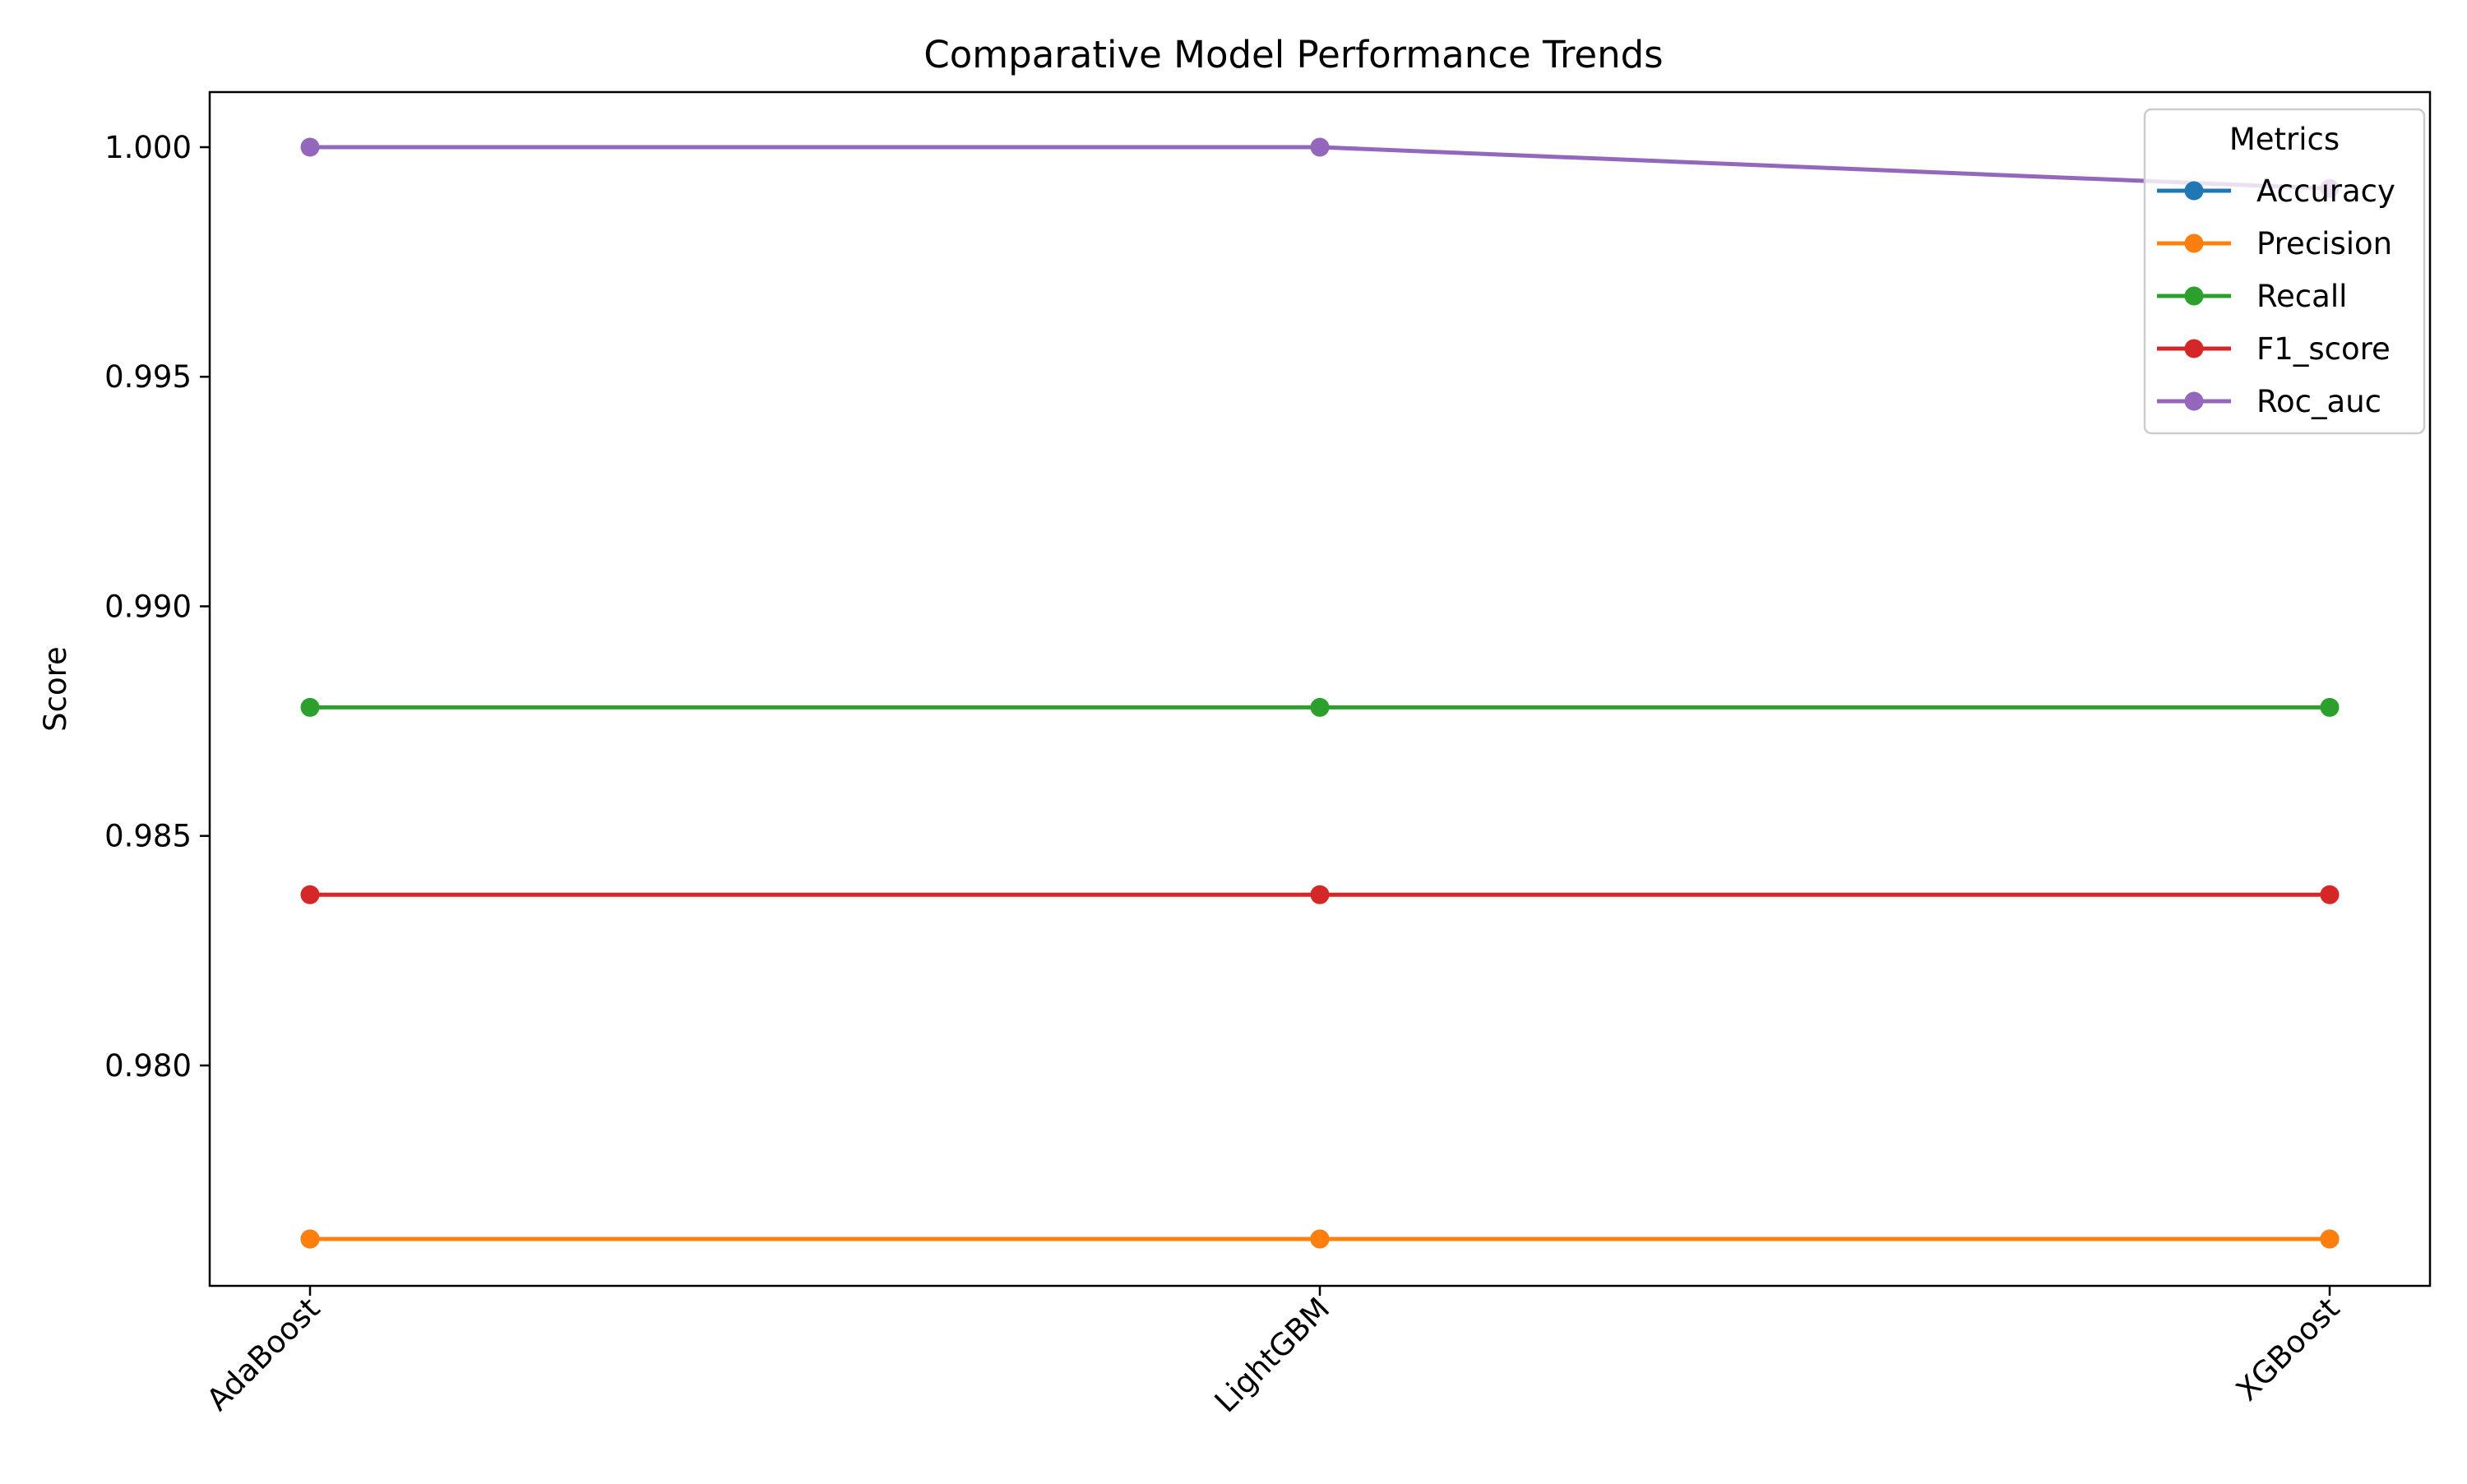  Describe the element at coordinates (2301, 296) in the screenshot. I see `legend-label-recall: Recall` at that location.